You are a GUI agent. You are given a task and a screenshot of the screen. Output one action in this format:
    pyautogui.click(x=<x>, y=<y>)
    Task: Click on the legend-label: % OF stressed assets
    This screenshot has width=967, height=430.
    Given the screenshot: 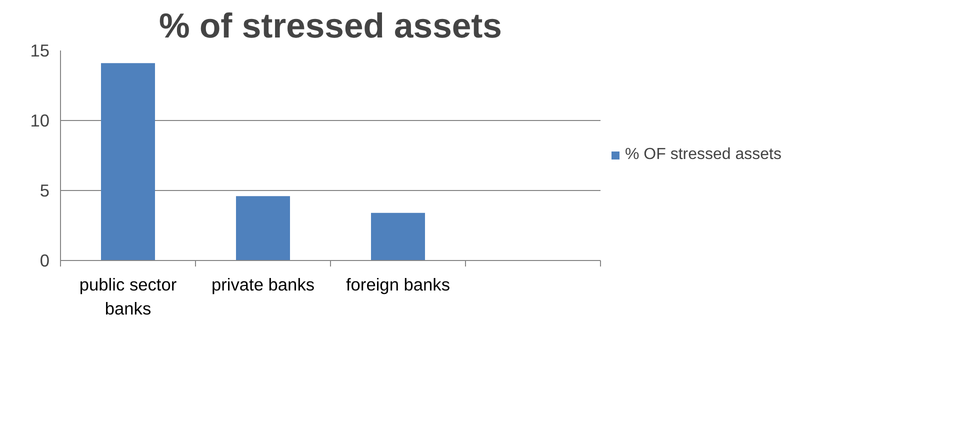 What is the action you would take?
    pyautogui.click(x=703, y=155)
    